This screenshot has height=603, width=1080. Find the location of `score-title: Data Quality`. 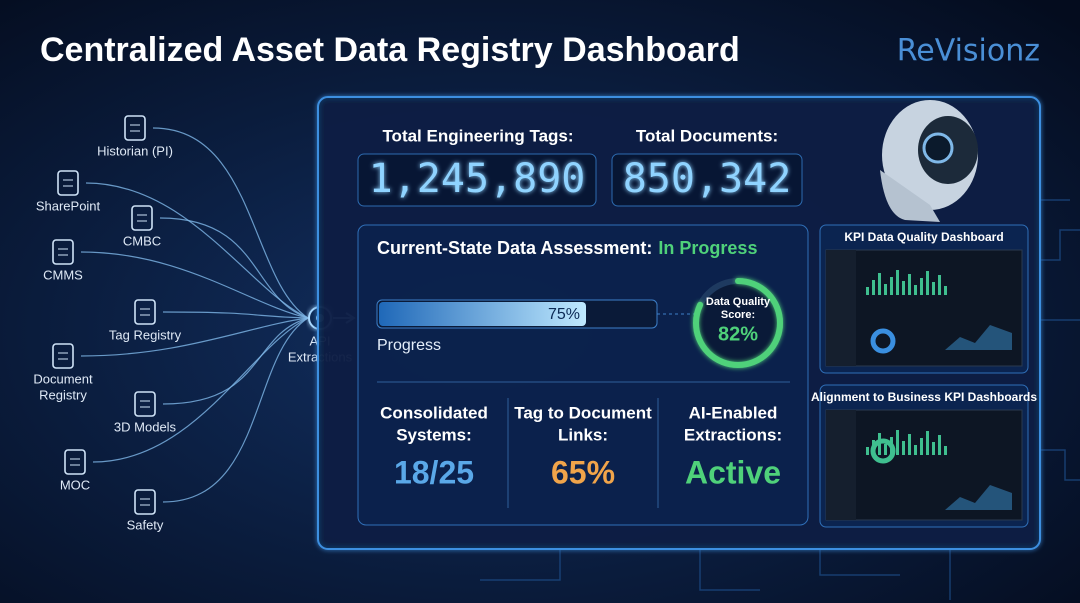

score-title: Data Quality is located at coordinates (738, 302).